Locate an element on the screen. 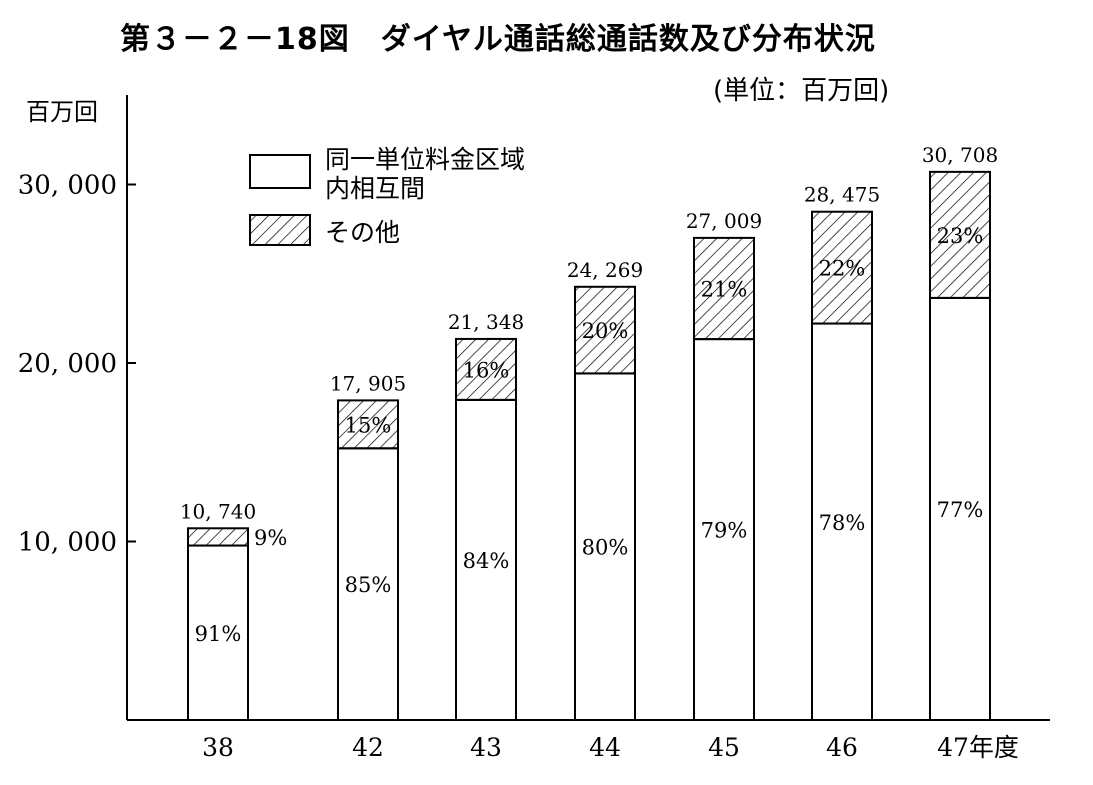  percent-label-other: 15% is located at coordinates (368, 425).